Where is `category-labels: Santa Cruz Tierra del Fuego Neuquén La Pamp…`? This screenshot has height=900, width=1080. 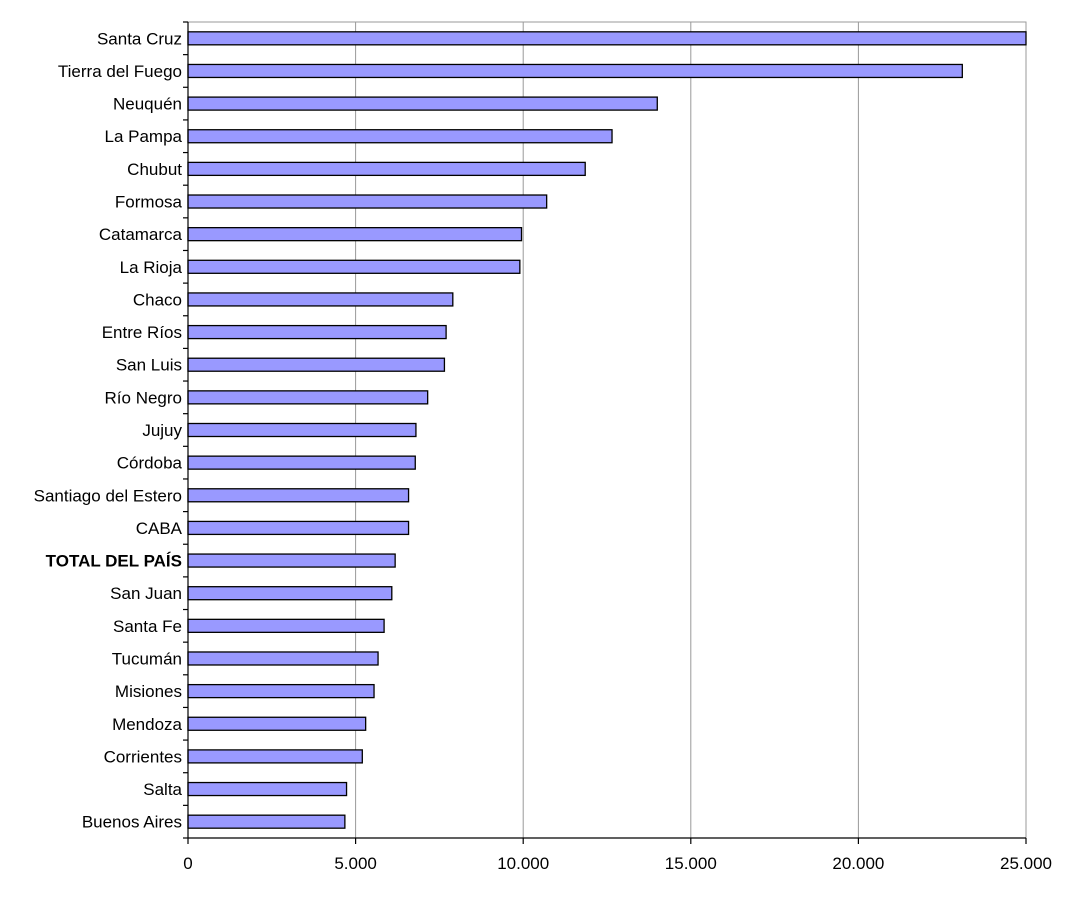
category-labels: Santa Cruz Tierra del Fuego Neuquén La Pamp… is located at coordinates (108, 430).